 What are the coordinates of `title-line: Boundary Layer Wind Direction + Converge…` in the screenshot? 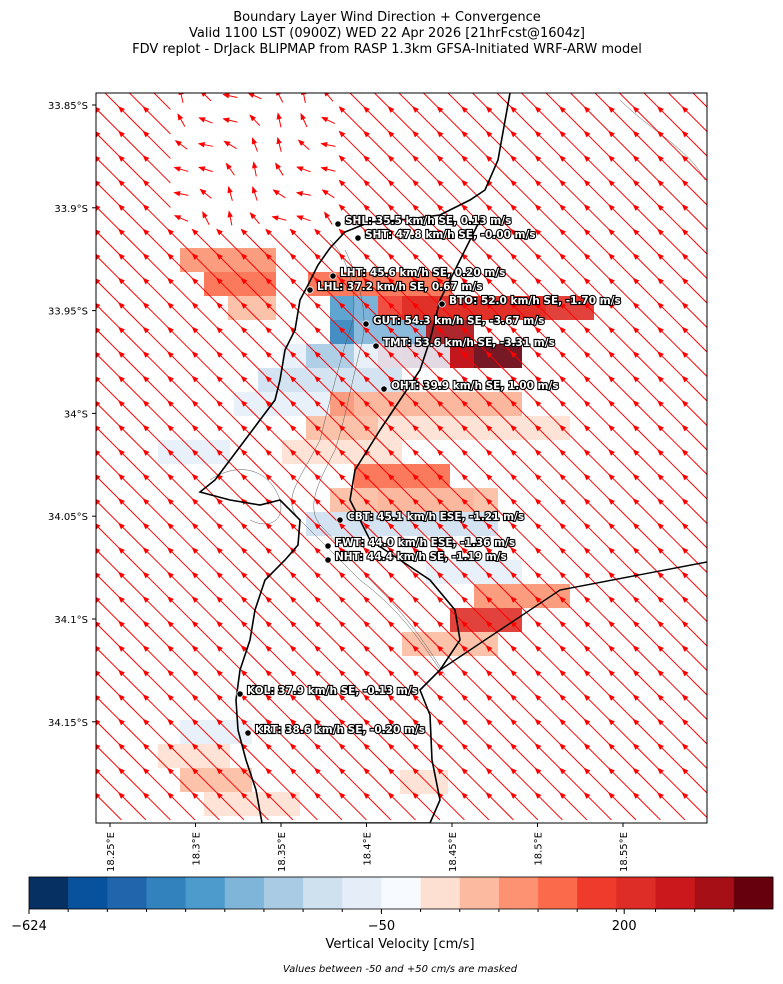 It's located at (387, 17).